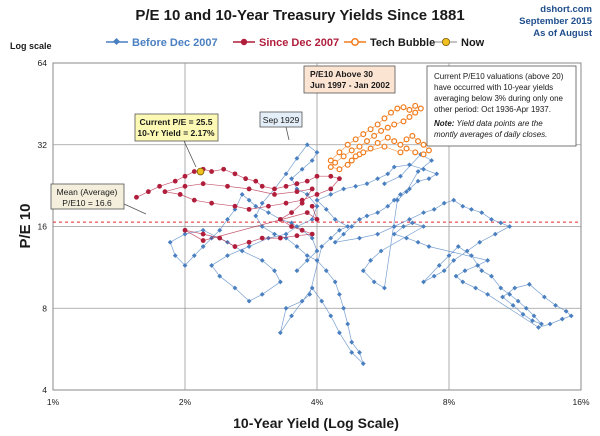  What do you see at coordinates (87, 203) in the screenshot?
I see `annotation-mean-line2: P/E10 = 16.6` at bounding box center [87, 203].